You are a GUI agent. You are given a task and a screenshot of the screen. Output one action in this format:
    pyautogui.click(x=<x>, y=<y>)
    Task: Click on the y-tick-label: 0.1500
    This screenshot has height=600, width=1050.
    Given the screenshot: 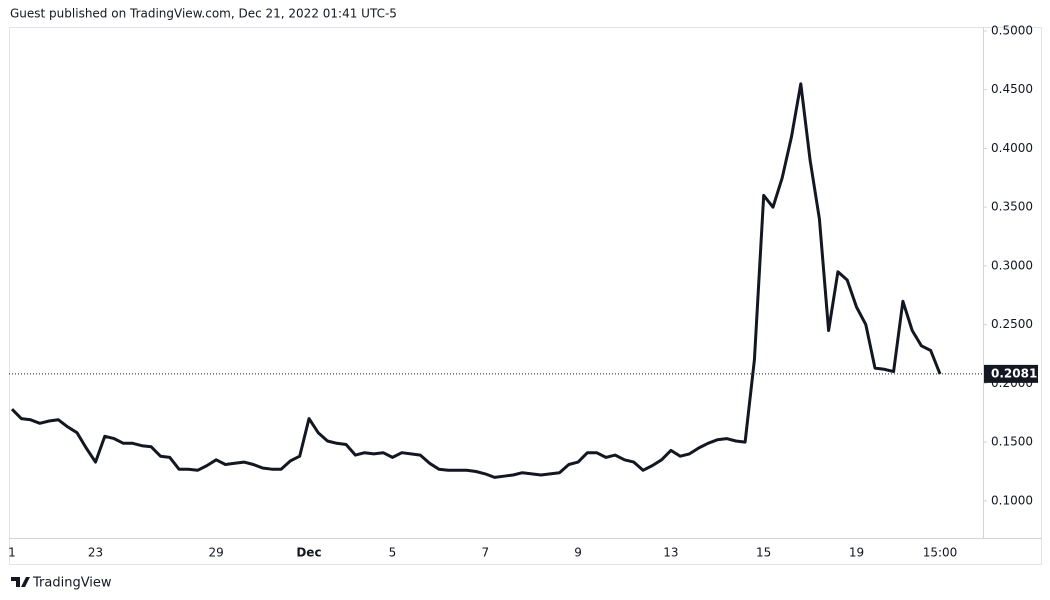 What is the action you would take?
    pyautogui.click(x=1012, y=442)
    